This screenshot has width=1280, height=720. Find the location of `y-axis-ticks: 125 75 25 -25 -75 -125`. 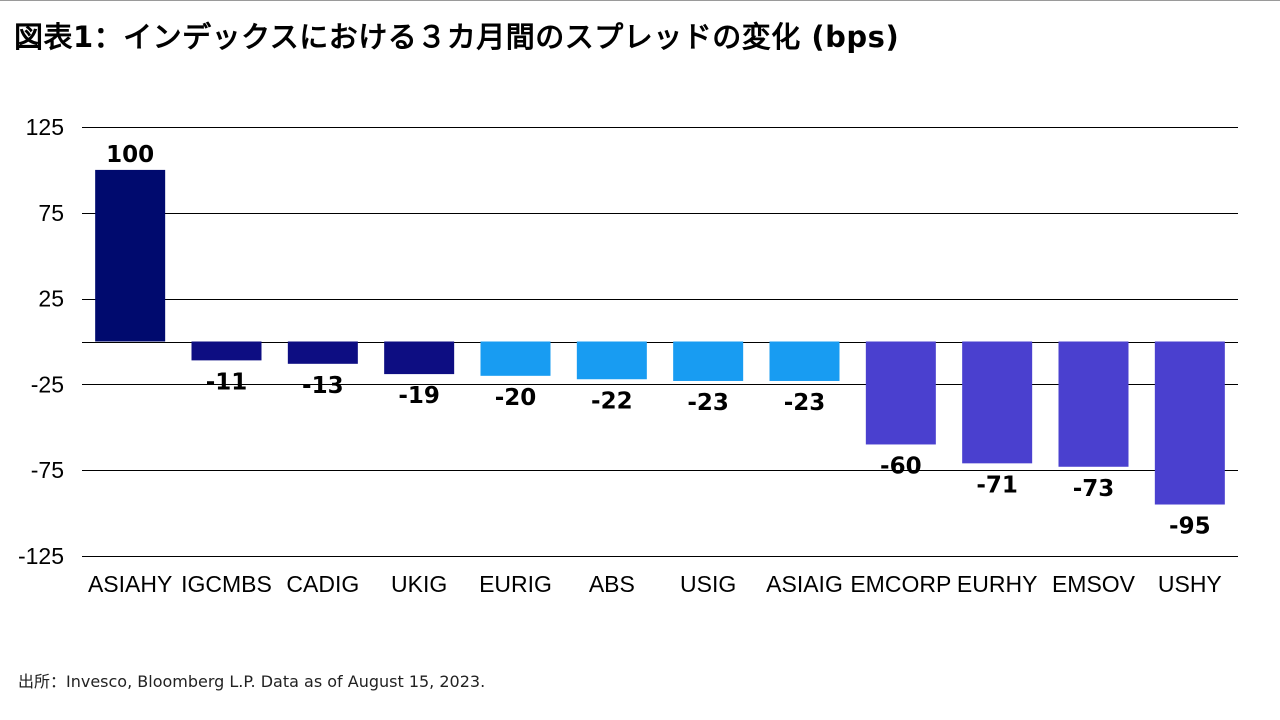

y-axis-ticks: 125 75 25 -25 -75 -125 is located at coordinates (41, 341).